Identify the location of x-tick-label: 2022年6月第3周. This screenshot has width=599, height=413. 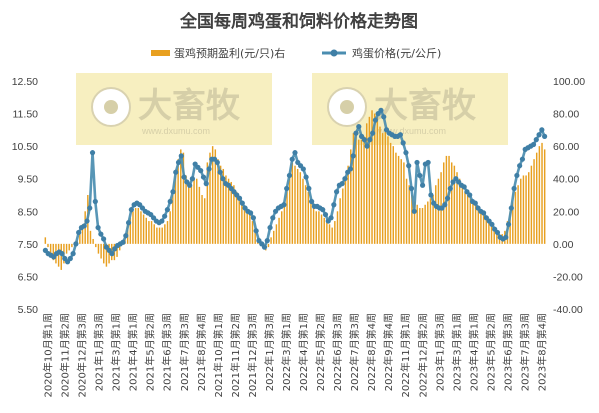
(337, 352).